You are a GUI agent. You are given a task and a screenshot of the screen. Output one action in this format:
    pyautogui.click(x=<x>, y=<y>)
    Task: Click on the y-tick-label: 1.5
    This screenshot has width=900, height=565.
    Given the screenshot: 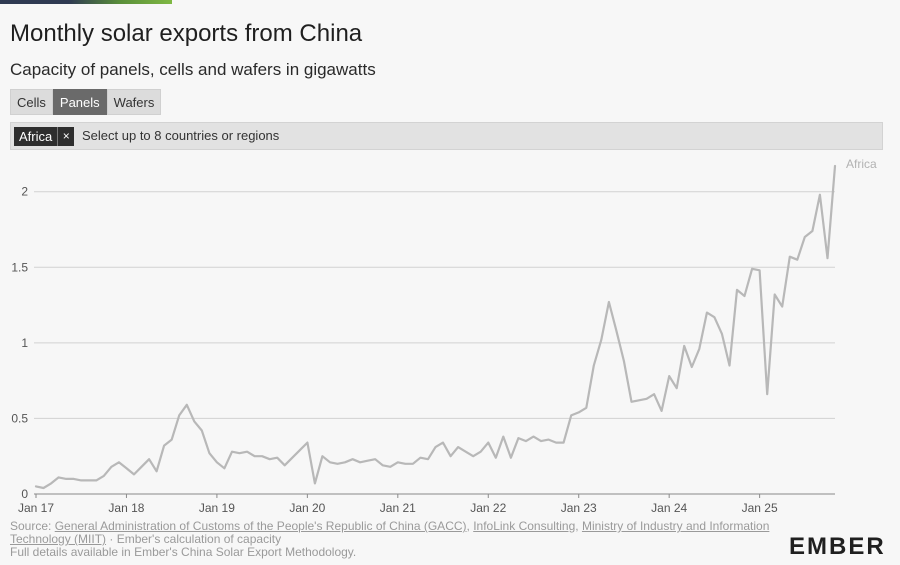 What is the action you would take?
    pyautogui.click(x=19, y=267)
    